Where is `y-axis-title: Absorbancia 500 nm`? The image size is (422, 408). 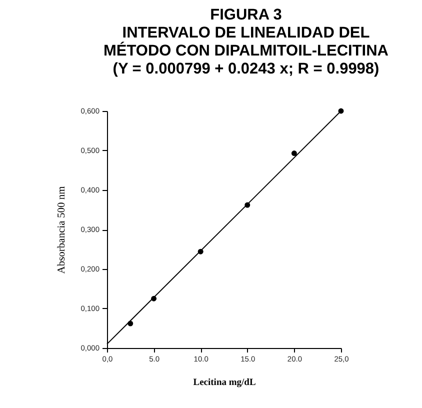
y-axis-title: Absorbancia 500 nm is located at coordinates (62, 230).